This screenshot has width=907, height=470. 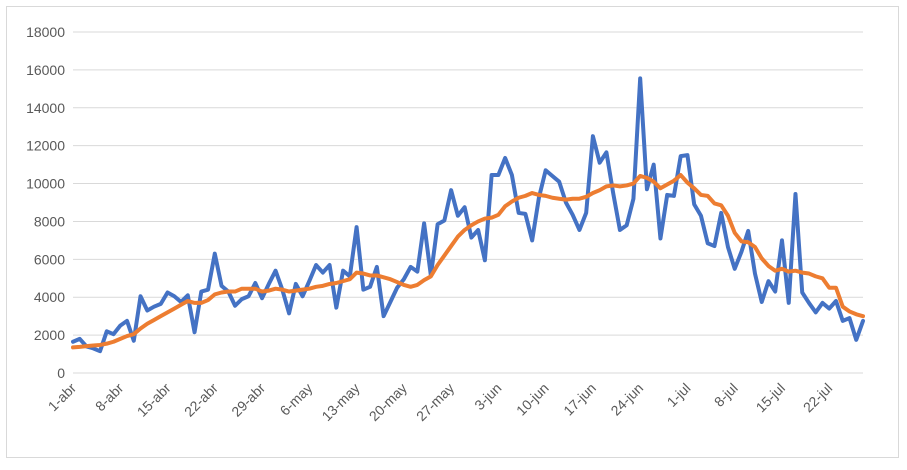 I want to click on y-tick-label: 12000, so click(x=45, y=146).